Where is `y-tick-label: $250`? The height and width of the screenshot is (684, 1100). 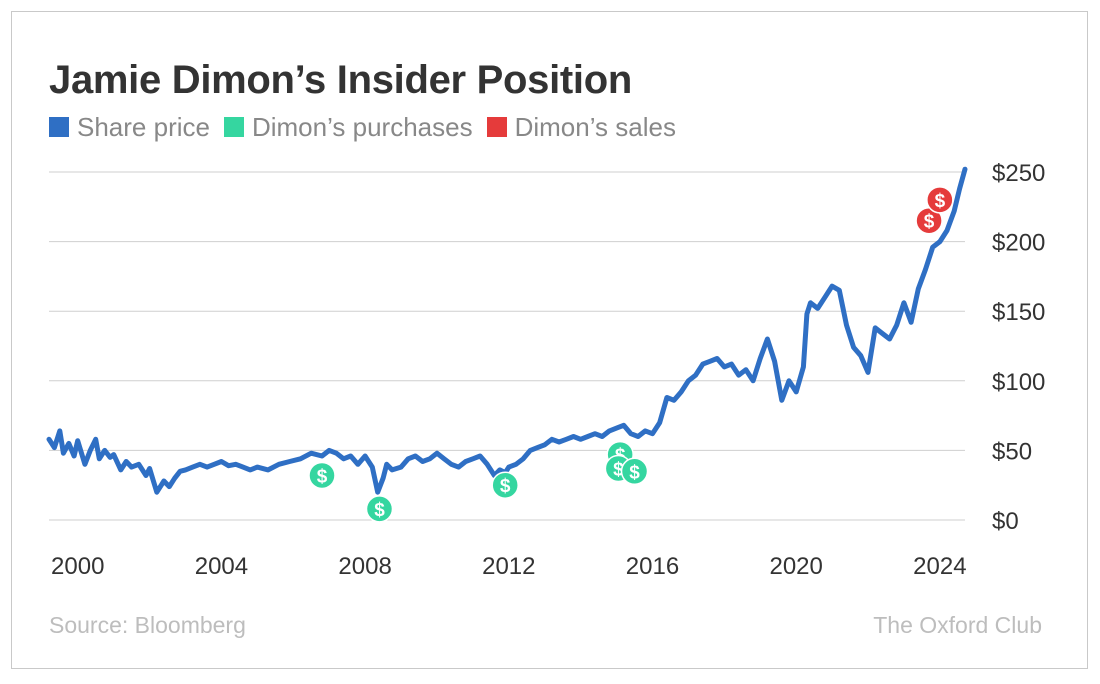
y-tick-label: $250 is located at coordinates (1018, 173).